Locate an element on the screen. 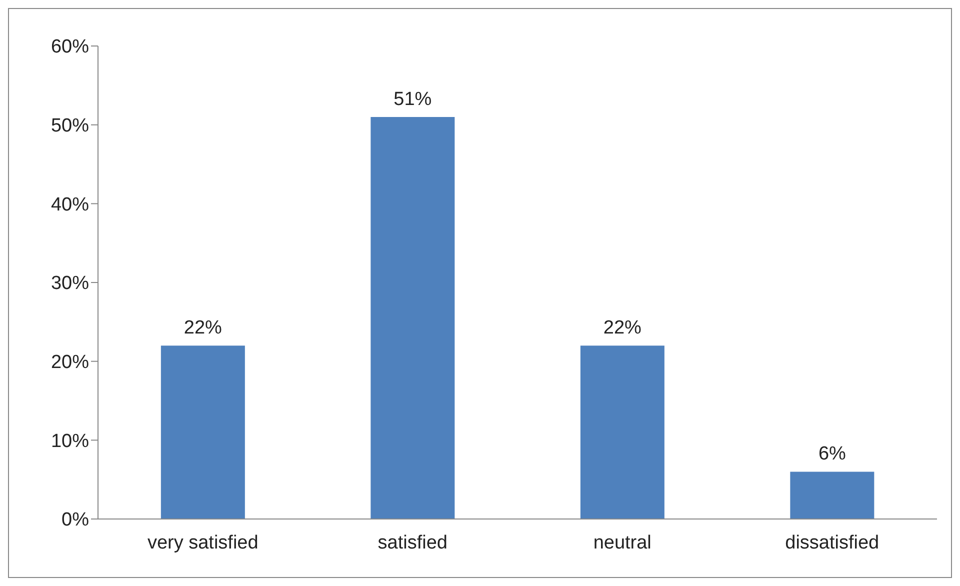  y-tick-label: 50% is located at coordinates (70, 126).